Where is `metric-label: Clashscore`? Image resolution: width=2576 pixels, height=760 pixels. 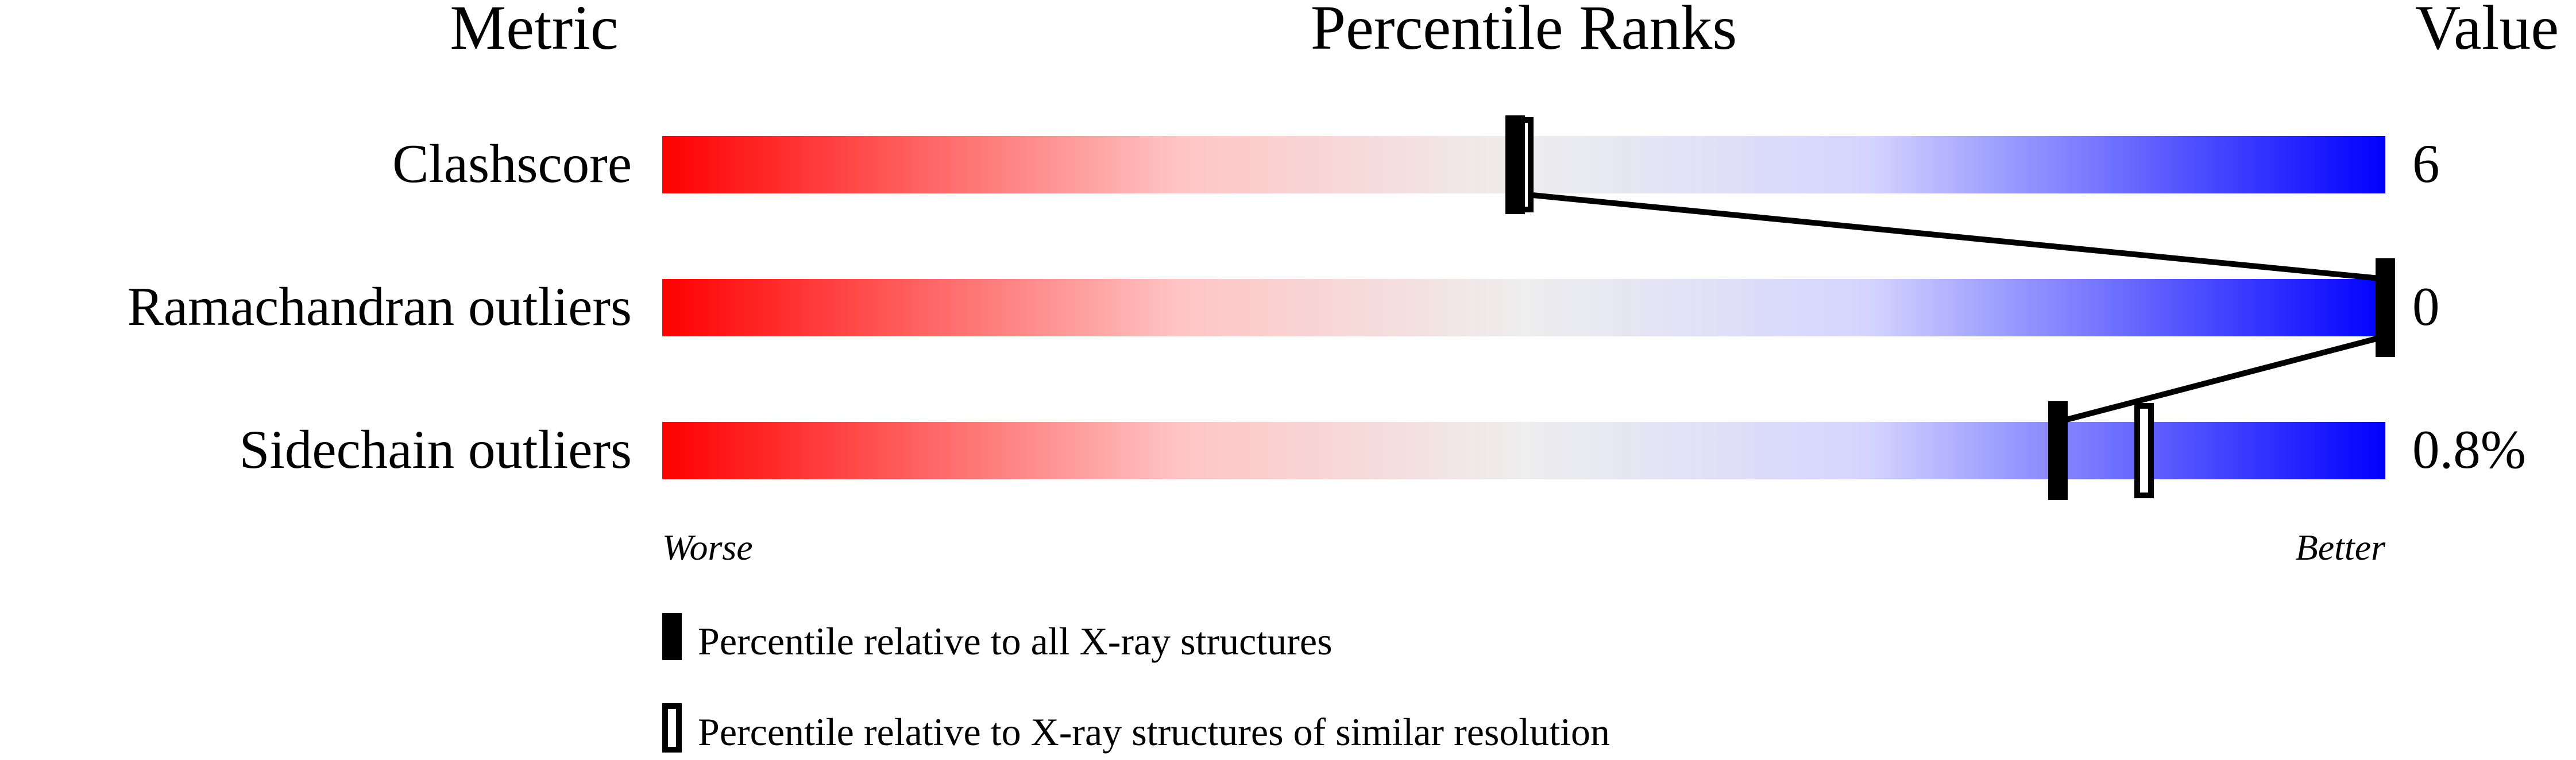
metric-label: Clashscore is located at coordinates (512, 163).